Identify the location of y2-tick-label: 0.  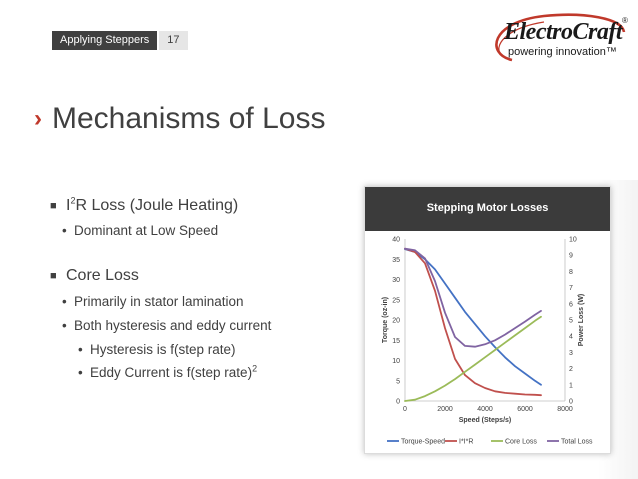
(571, 402).